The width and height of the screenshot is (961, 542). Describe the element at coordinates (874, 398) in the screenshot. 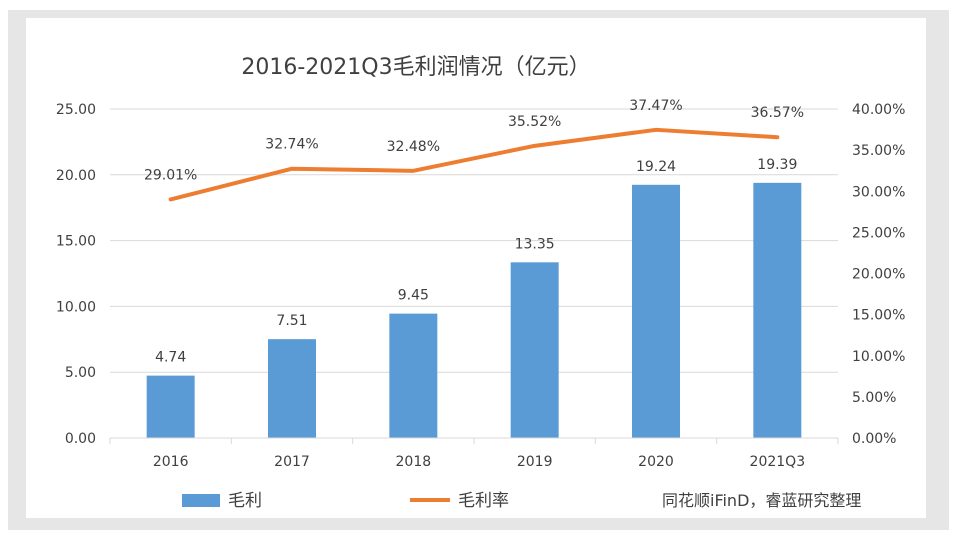

I see `right-tick-label: 5.00%` at that location.